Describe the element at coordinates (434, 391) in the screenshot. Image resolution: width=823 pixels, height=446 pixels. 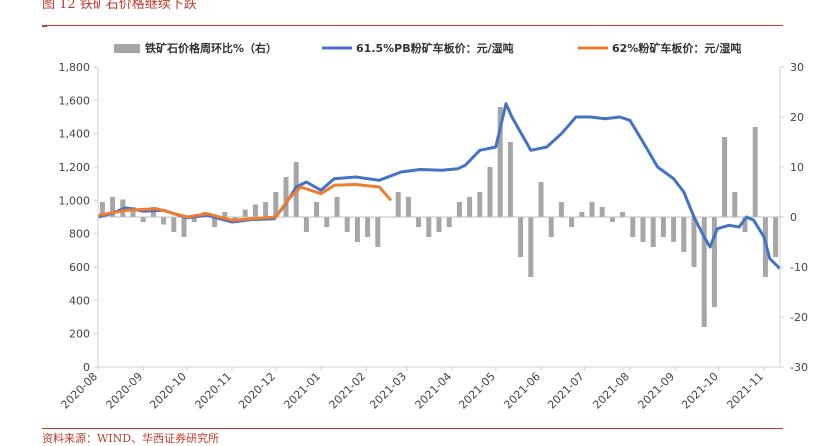
I see `x-axis-tick-label: 2021-04` at that location.